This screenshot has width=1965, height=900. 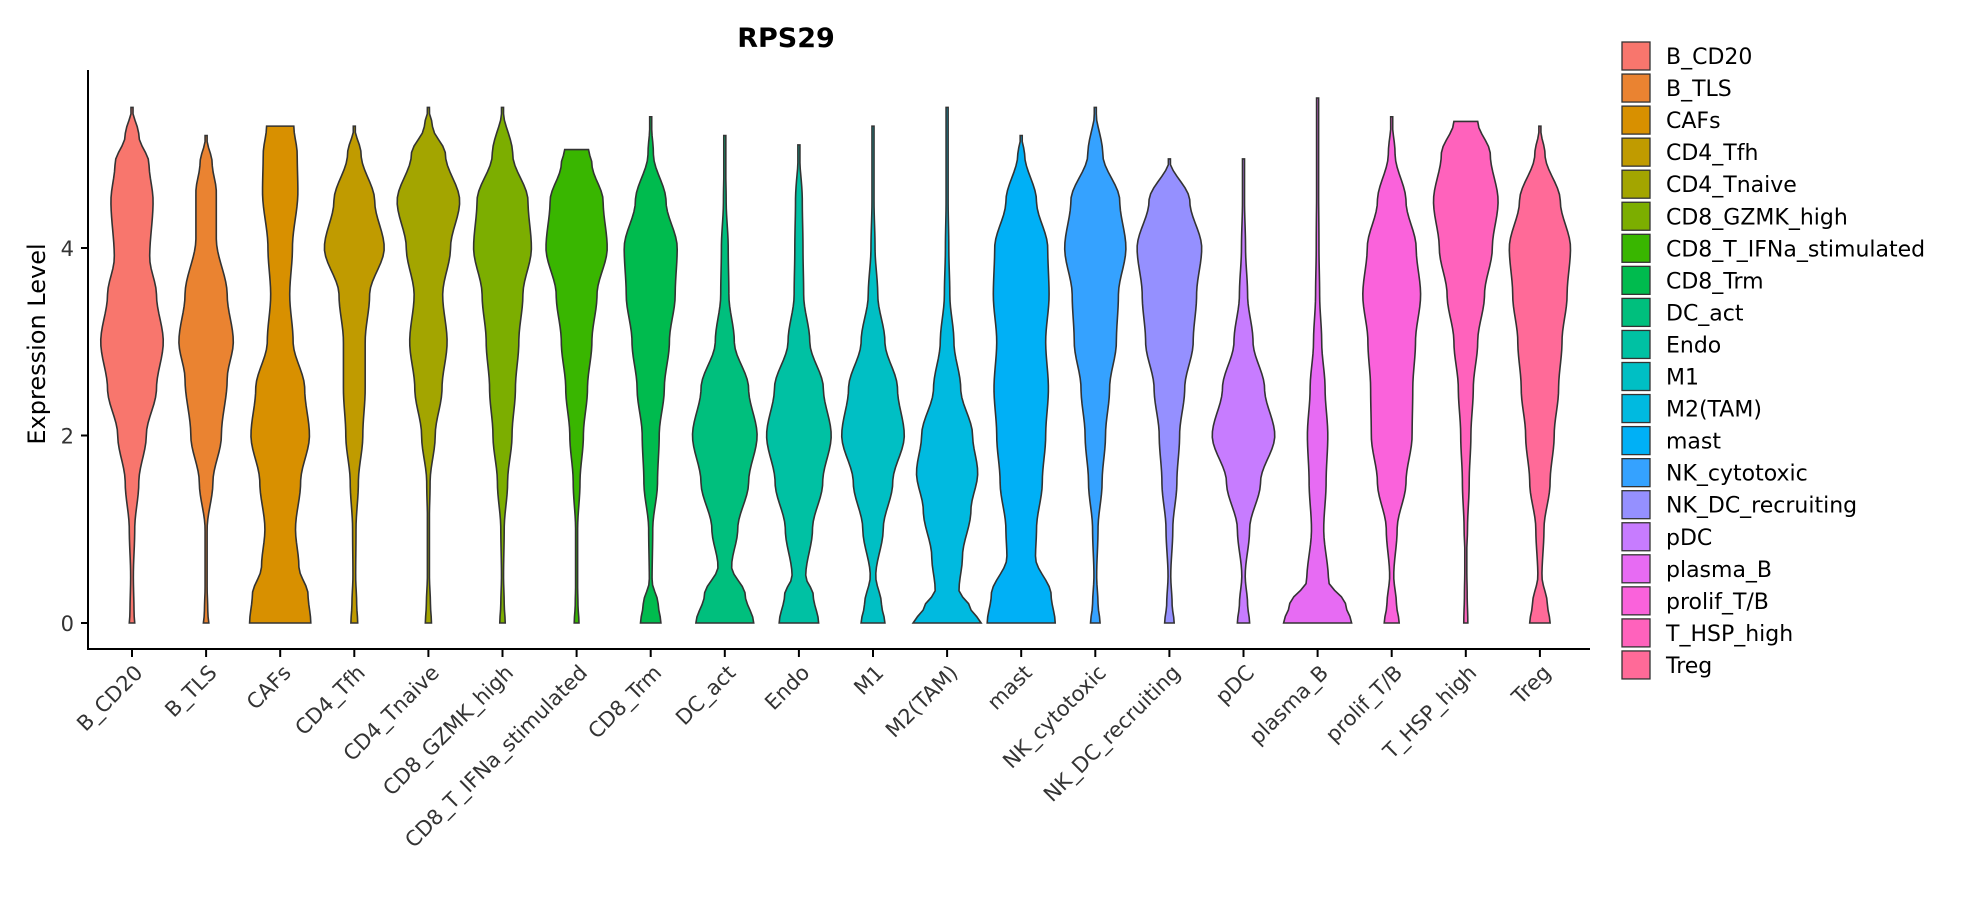 What do you see at coordinates (1095, 365) in the screenshot?
I see `violin-nk-cytotoxic` at bounding box center [1095, 365].